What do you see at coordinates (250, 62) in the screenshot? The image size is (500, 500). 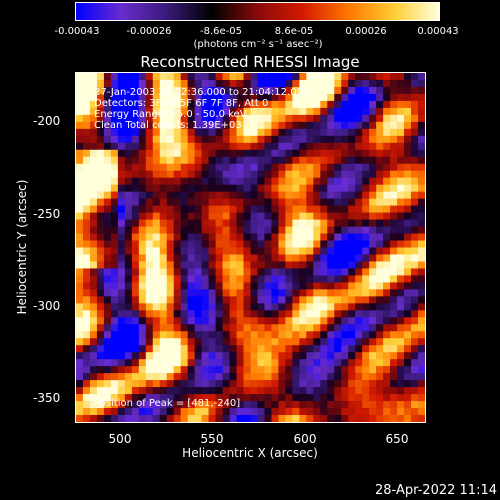 I see `plot-title: Reconstructed RHESSI Image` at bounding box center [250, 62].